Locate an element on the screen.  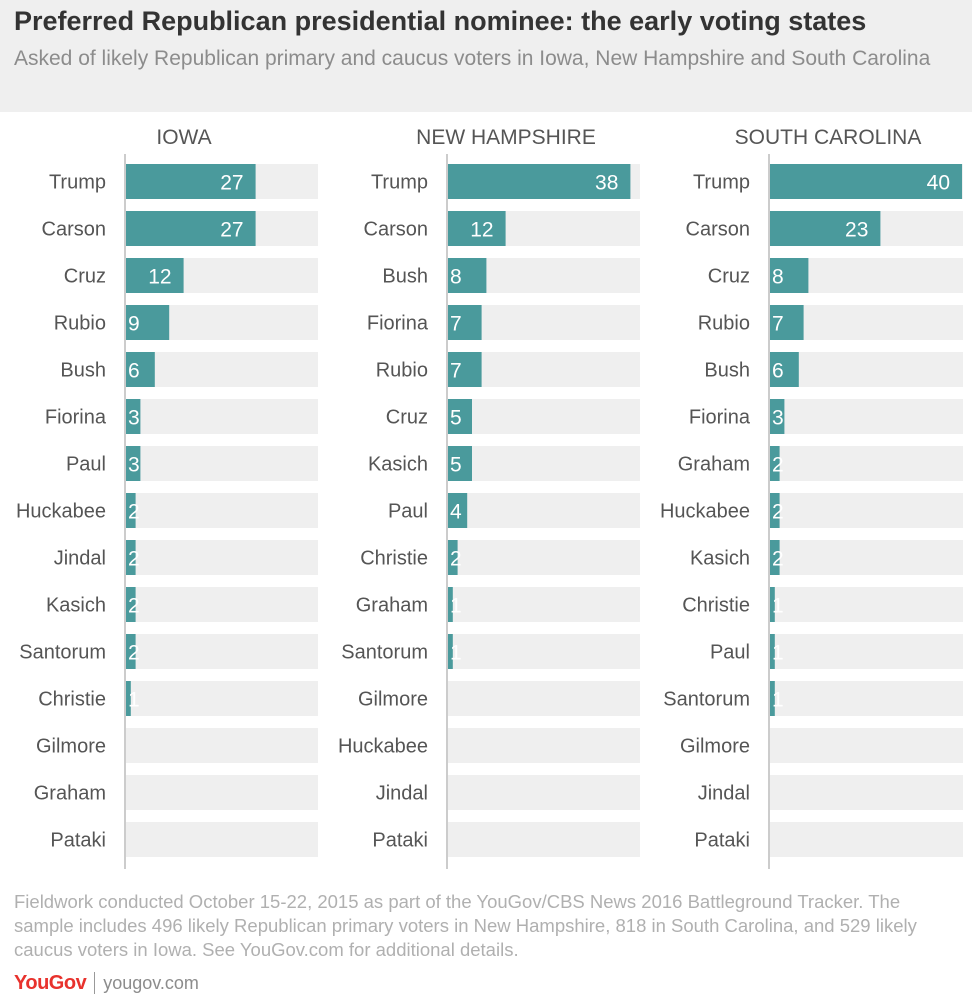
brand-footer: YouGov yougov.com is located at coordinates (106, 983).